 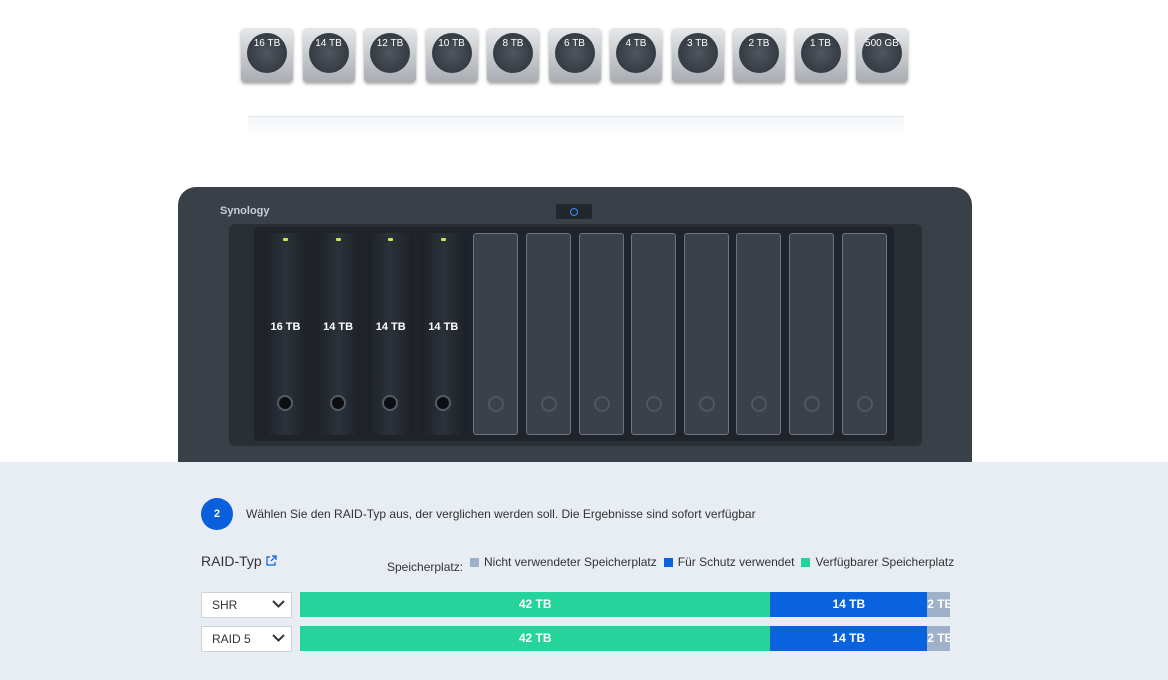 I want to click on drive-icon: 10 TB, so click(x=451, y=55).